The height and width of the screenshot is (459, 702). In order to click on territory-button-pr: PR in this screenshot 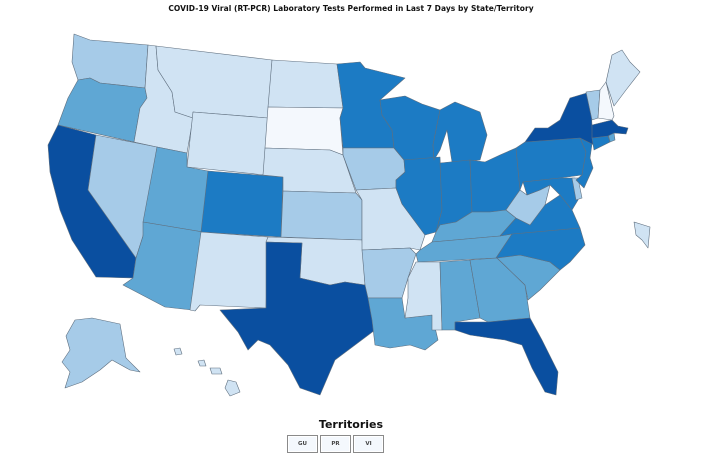, I will do `click(335, 444)`.